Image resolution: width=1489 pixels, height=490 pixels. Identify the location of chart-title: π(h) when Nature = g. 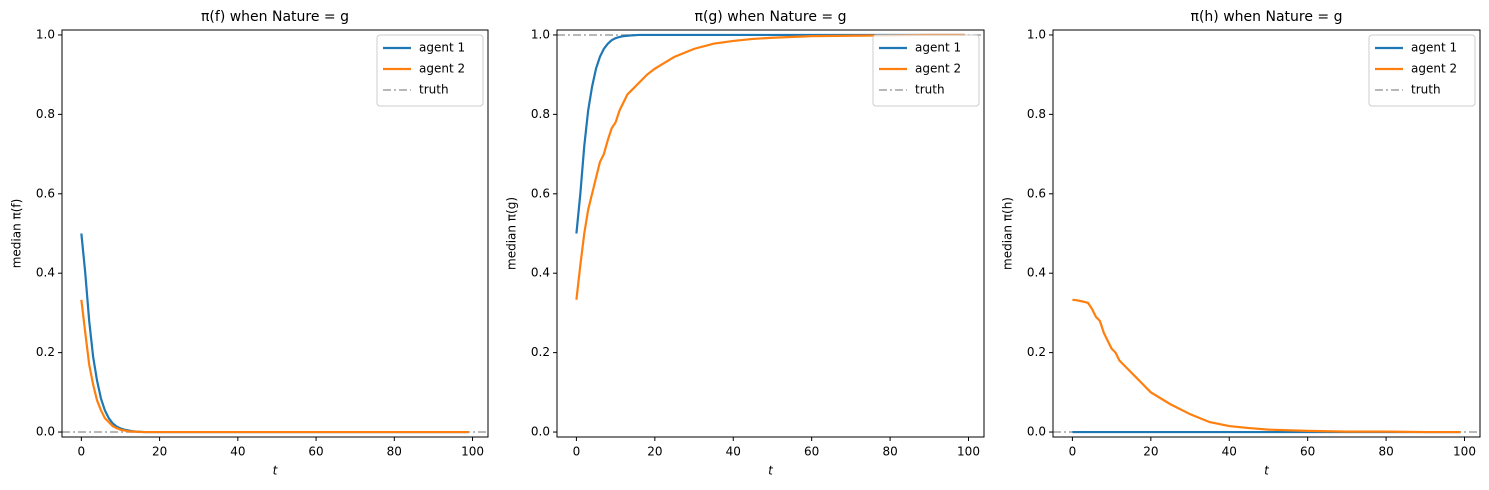
(1267, 17).